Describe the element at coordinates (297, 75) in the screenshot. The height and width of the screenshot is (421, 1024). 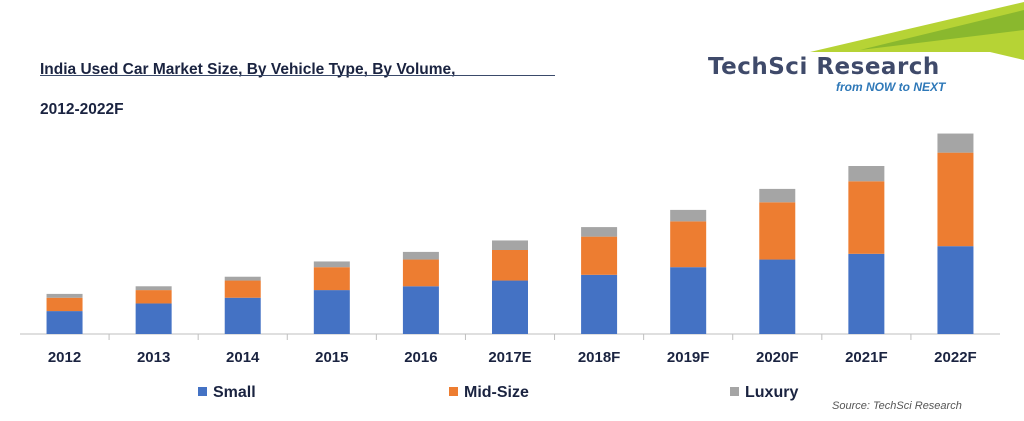
I see `title-underline` at that location.